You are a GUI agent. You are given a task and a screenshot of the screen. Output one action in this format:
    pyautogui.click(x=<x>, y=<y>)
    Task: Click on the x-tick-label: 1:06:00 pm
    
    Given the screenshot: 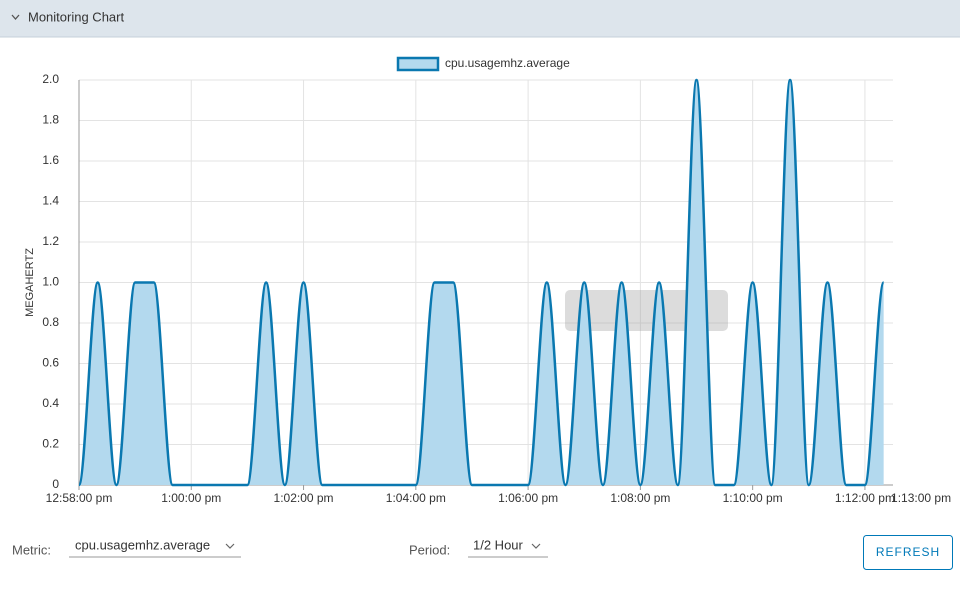 What is the action you would take?
    pyautogui.click(x=528, y=498)
    